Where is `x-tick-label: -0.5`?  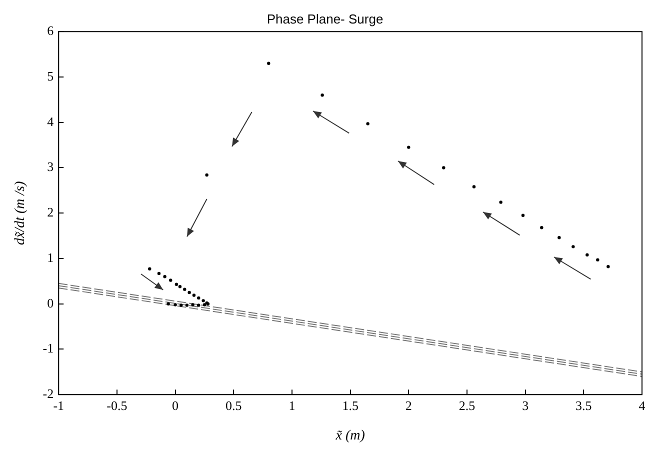
x-tick-label: -0.5 is located at coordinates (117, 405).